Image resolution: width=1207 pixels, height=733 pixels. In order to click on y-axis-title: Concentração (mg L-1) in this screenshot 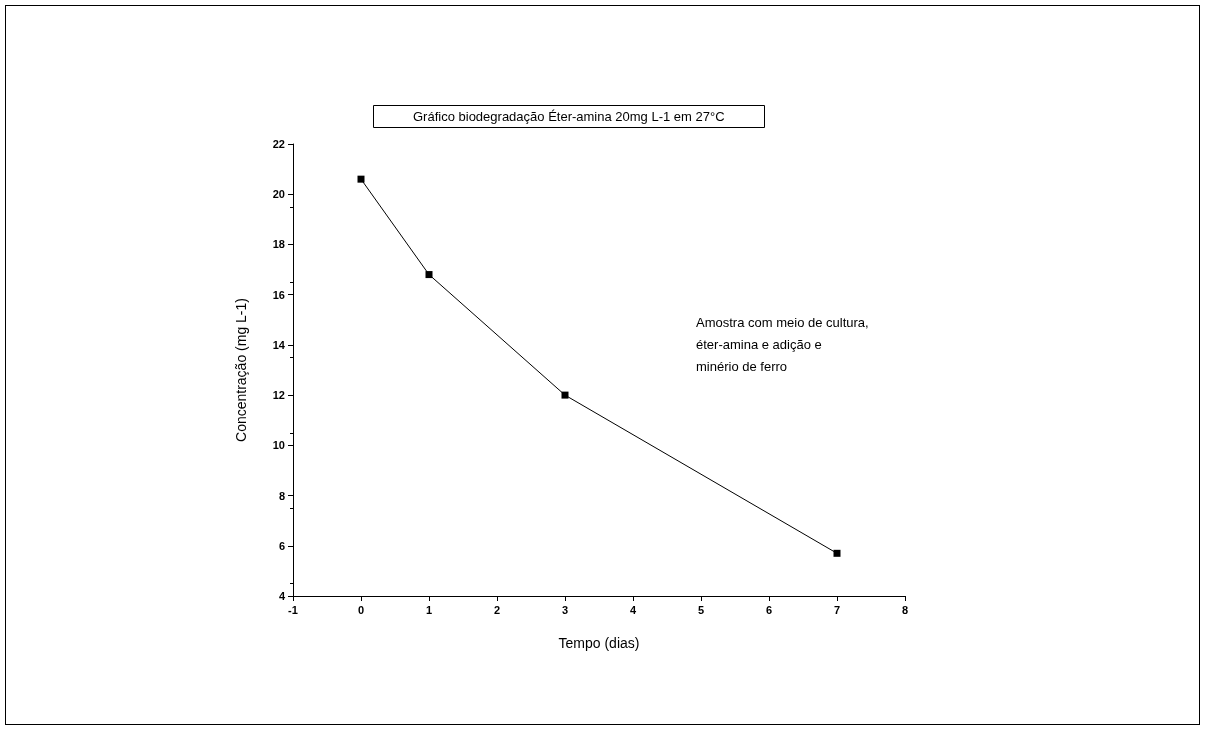, I will do `click(241, 370)`.